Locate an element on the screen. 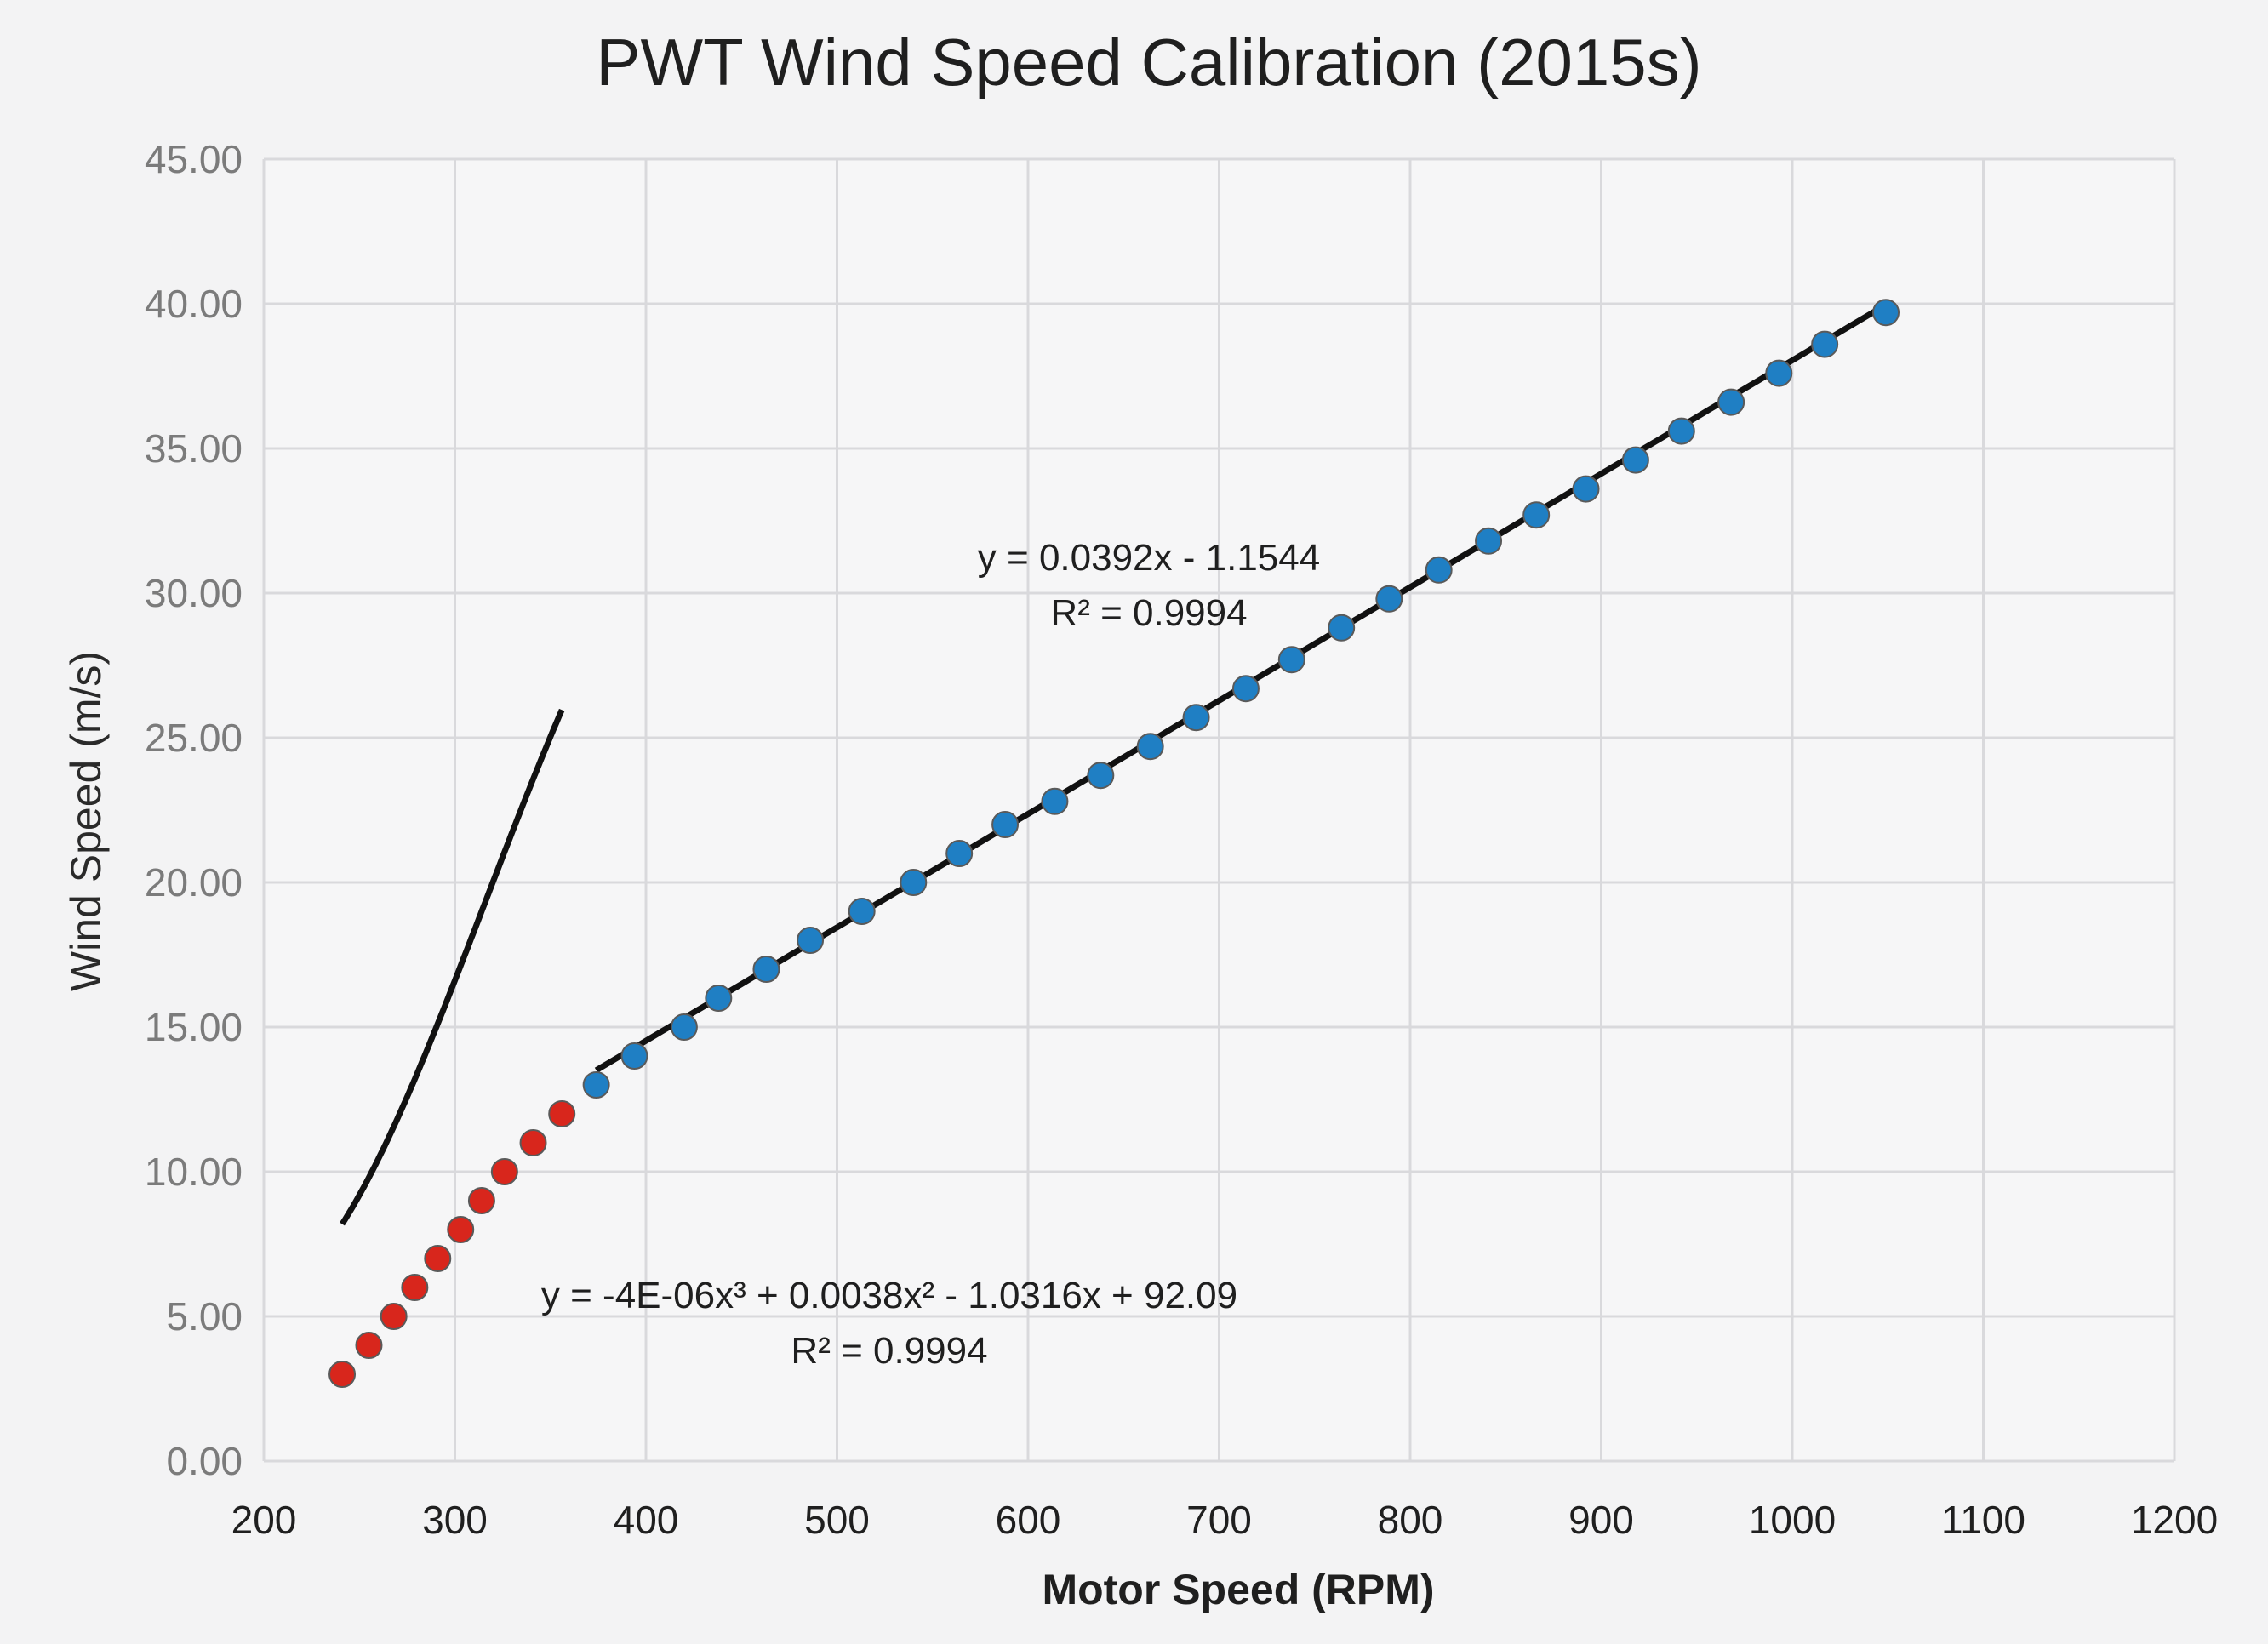  x-tick-label: 400 is located at coordinates (646, 1520).